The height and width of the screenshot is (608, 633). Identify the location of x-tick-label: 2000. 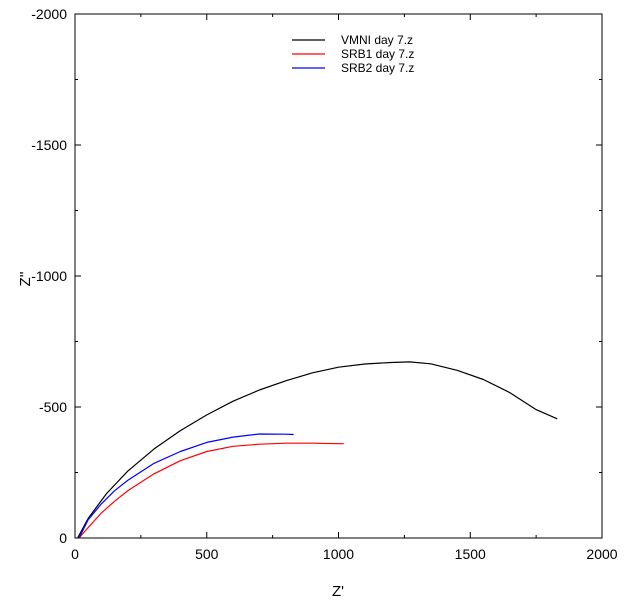
(601, 554).